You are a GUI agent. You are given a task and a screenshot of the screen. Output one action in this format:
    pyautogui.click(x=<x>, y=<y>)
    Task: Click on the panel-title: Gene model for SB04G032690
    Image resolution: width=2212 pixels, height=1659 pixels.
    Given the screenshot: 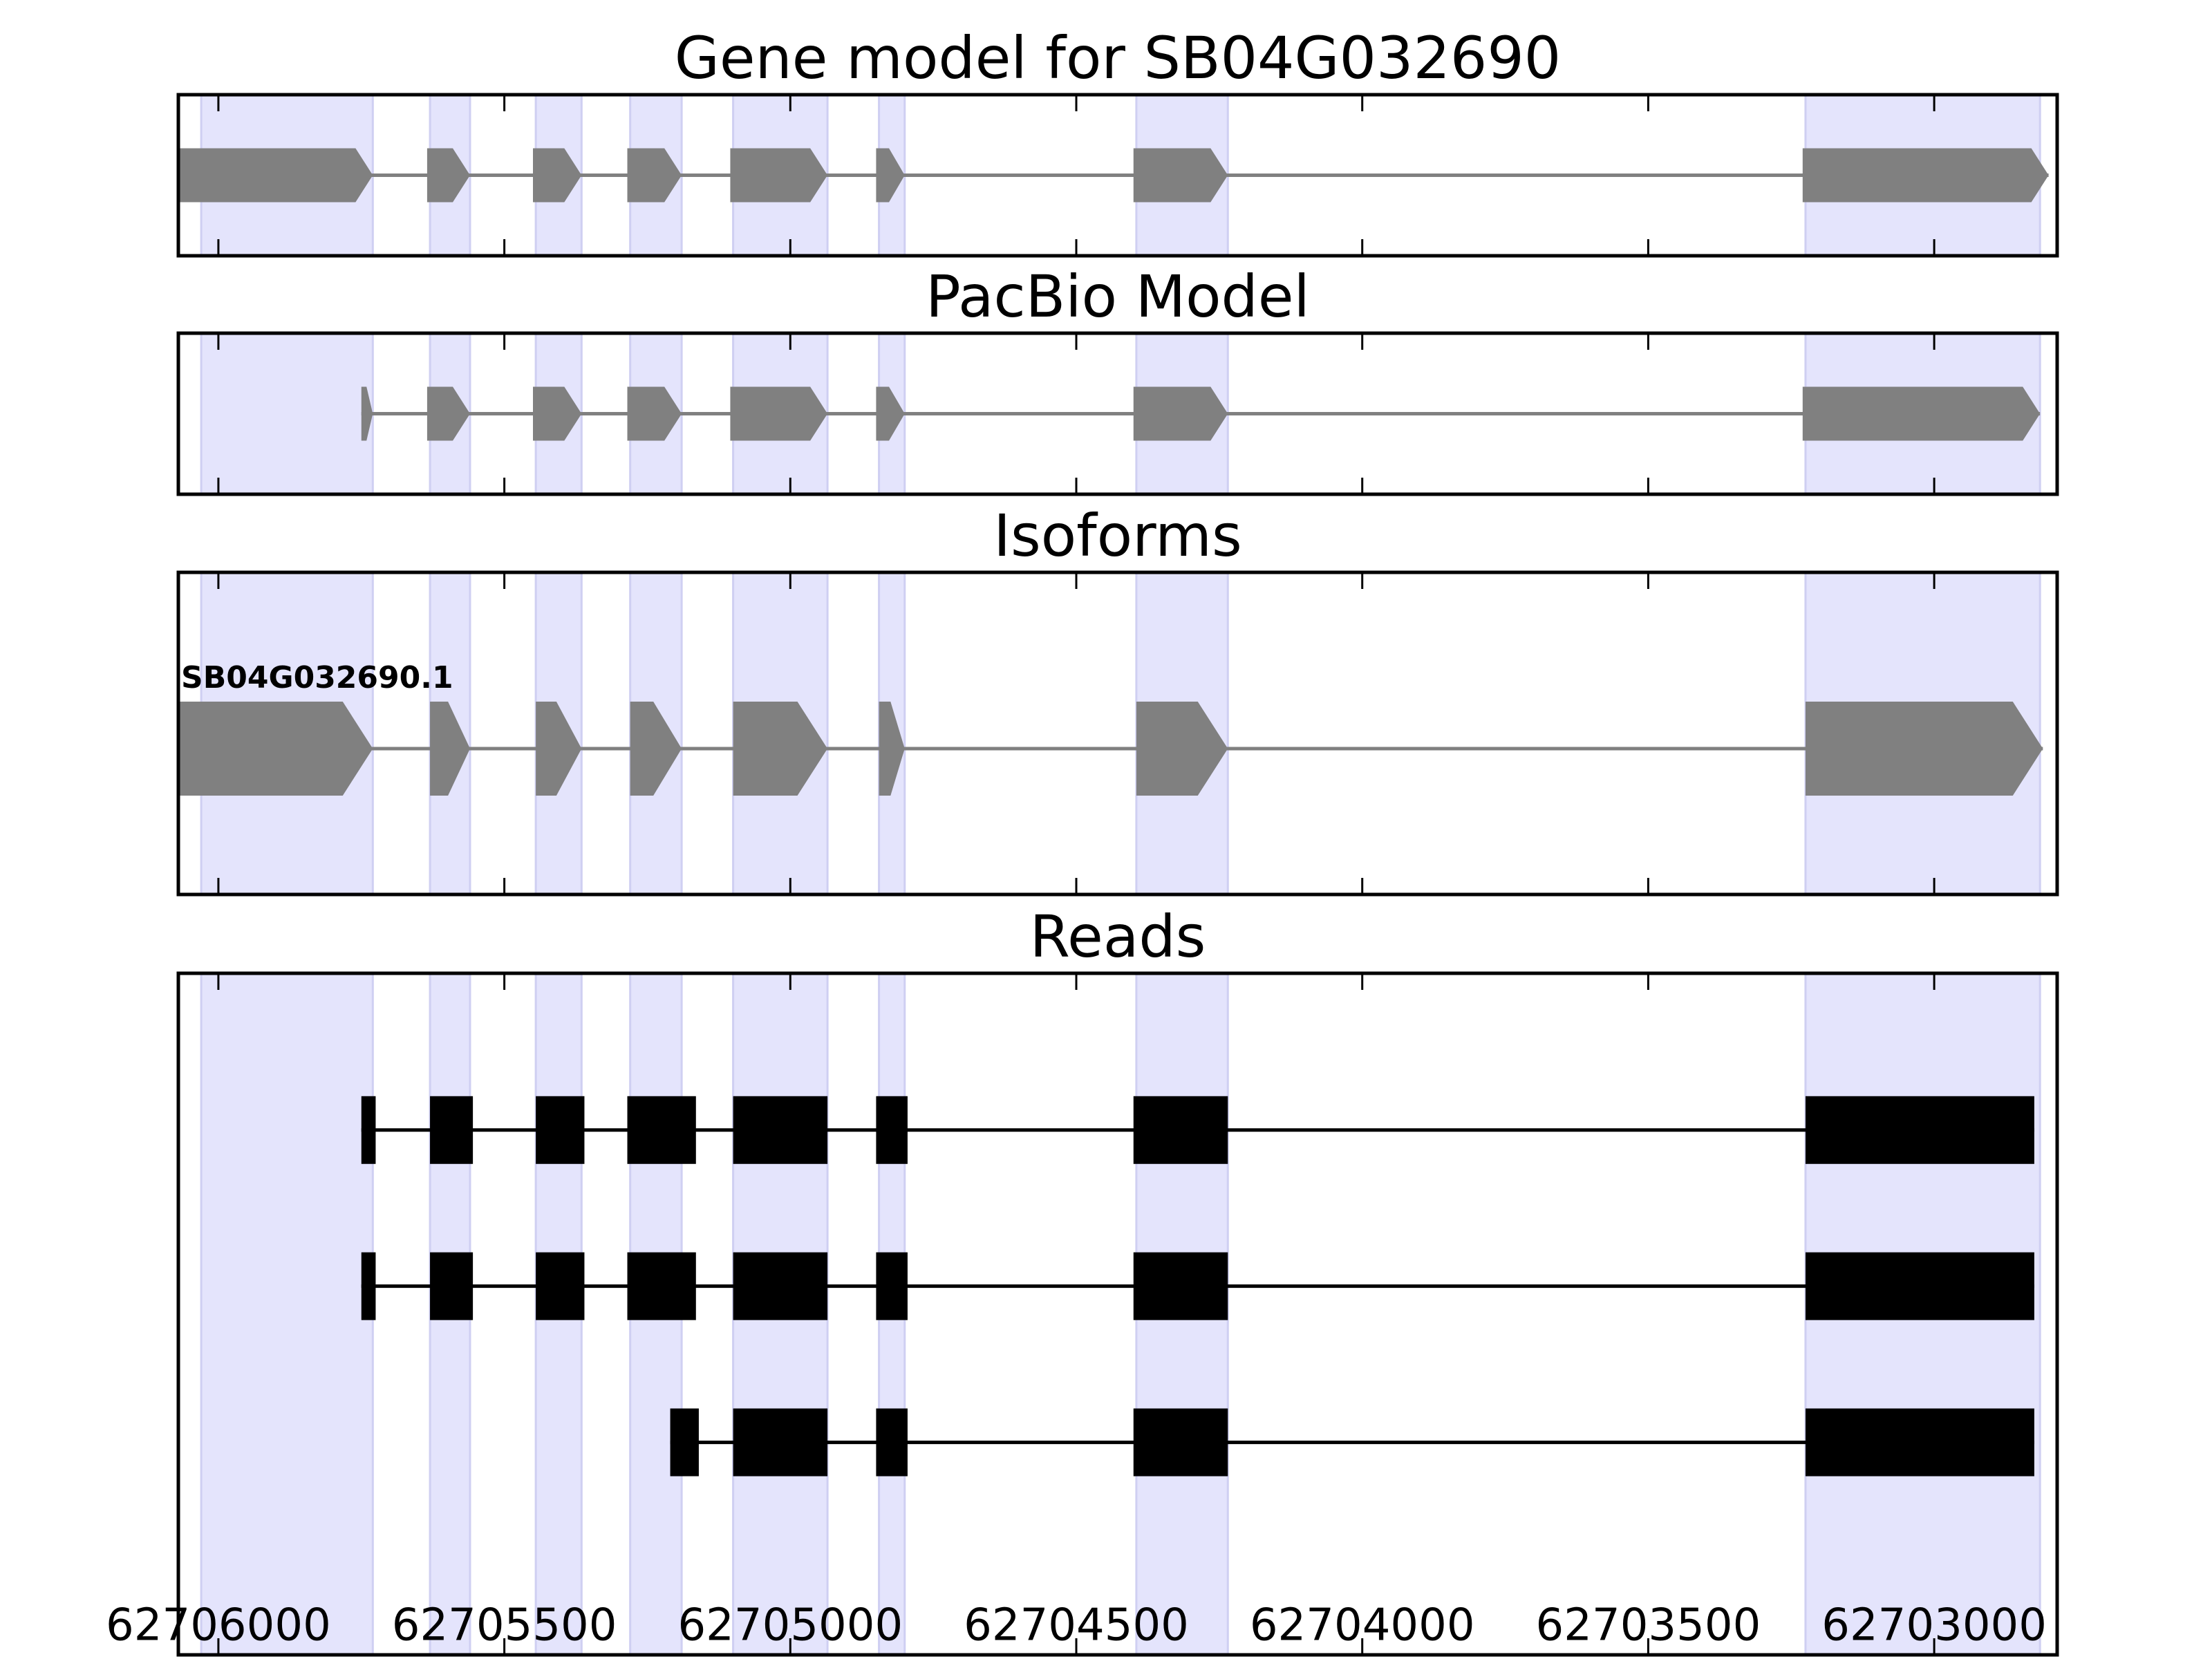 What is the action you would take?
    pyautogui.click(x=1118, y=58)
    